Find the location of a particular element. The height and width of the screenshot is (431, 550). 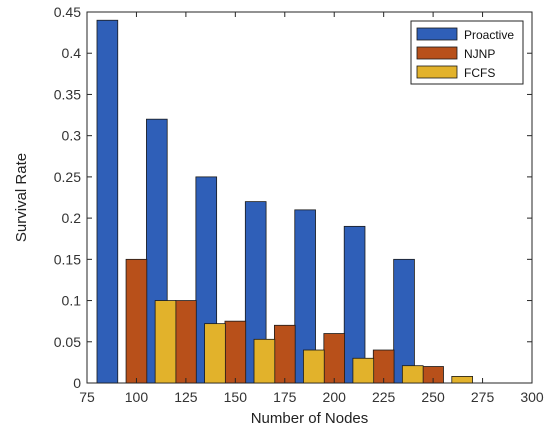

x-tick-label: 100 is located at coordinates (137, 397).